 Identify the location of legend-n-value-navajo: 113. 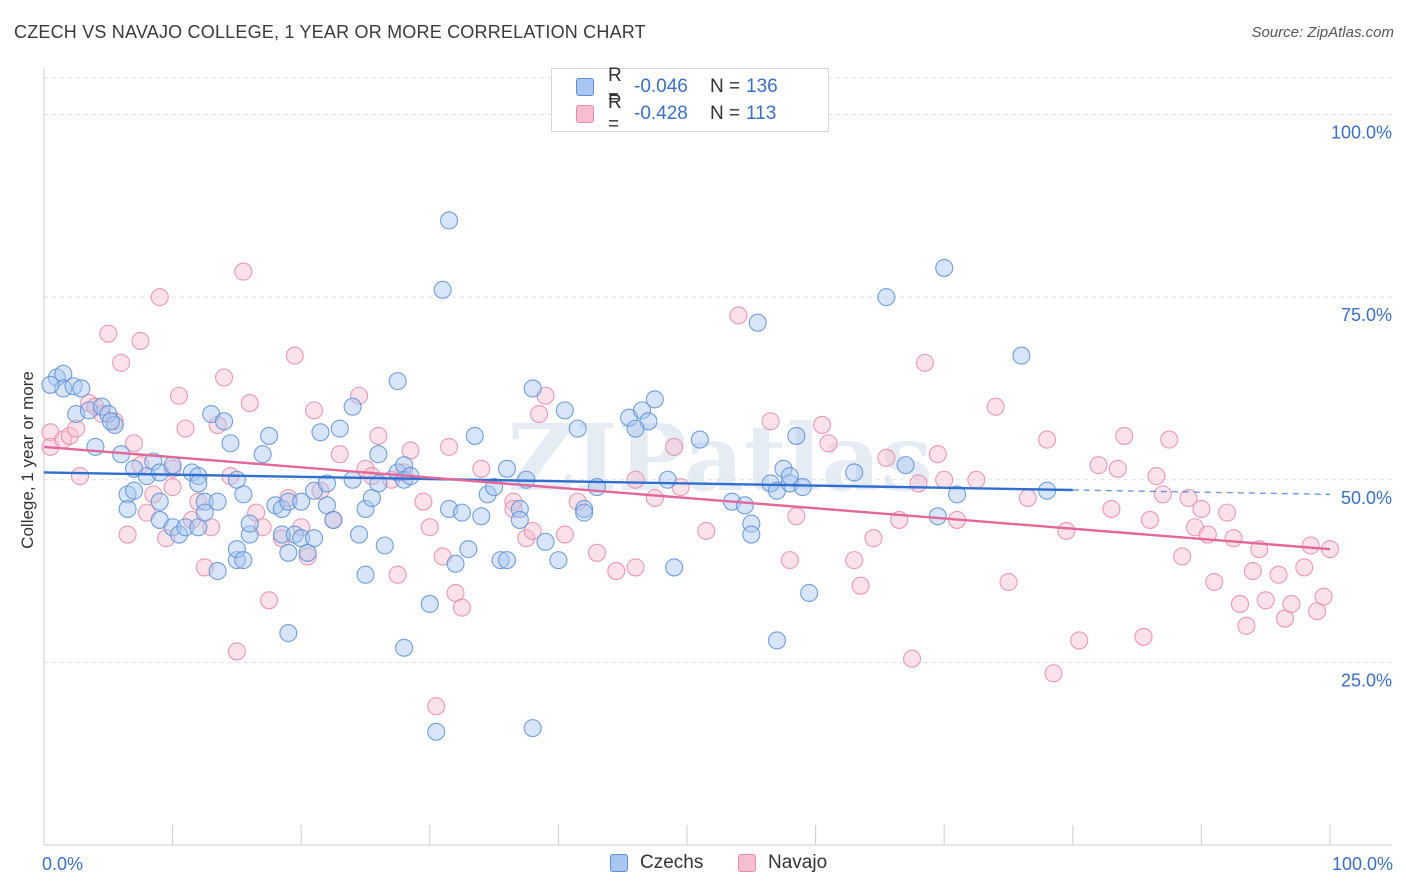
(761, 113).